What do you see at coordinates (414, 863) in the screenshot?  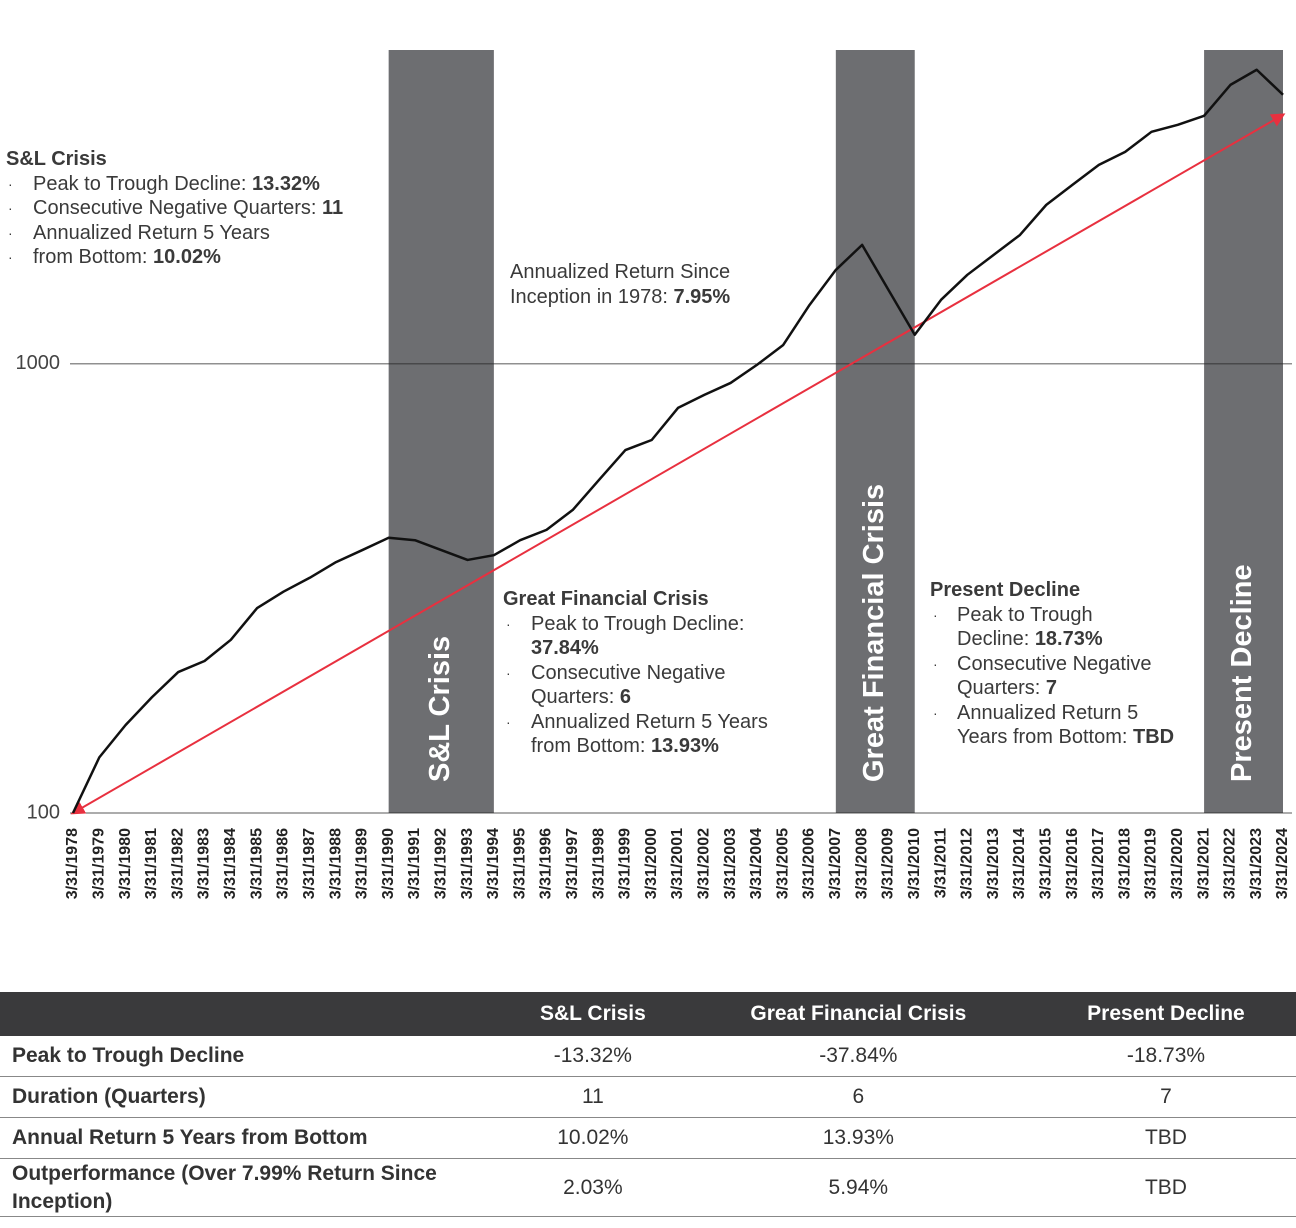 I see `x-tick-label: 3/31/1991` at bounding box center [414, 863].